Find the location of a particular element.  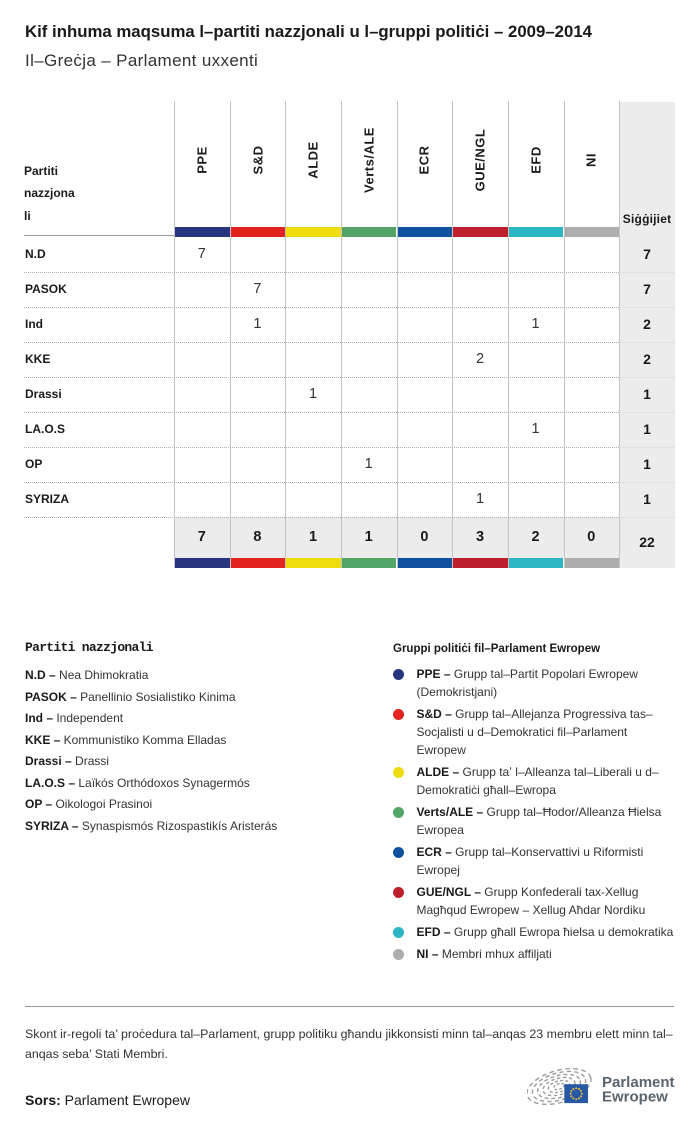

svg-text: Parlament is located at coordinates (638, 1082).